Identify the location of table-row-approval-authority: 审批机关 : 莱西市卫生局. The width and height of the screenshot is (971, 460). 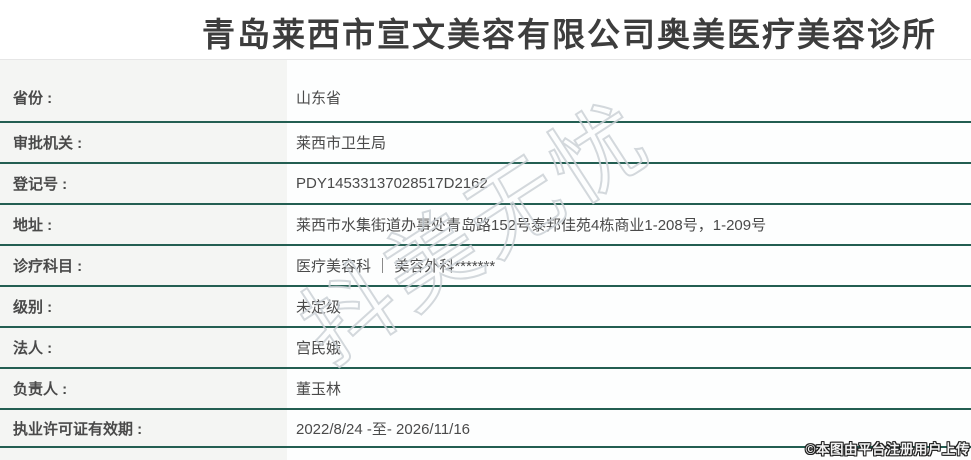
(485, 143).